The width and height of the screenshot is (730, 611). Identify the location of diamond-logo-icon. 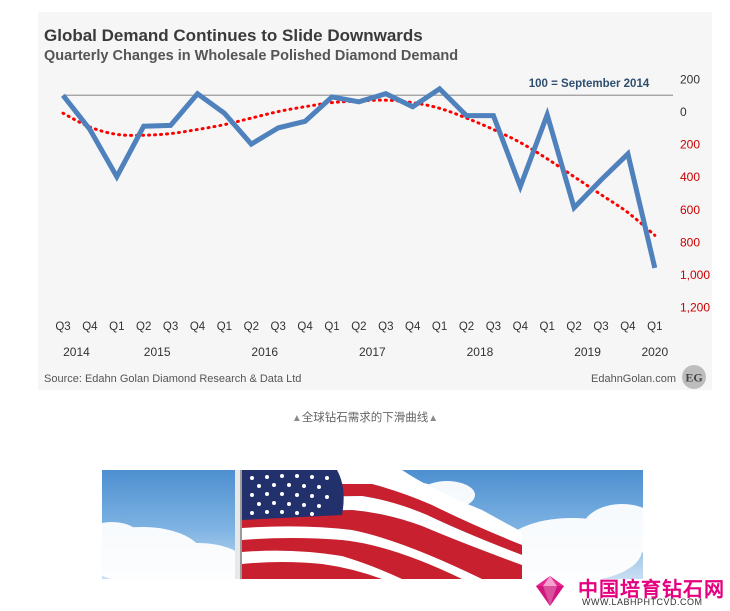
(550, 591).